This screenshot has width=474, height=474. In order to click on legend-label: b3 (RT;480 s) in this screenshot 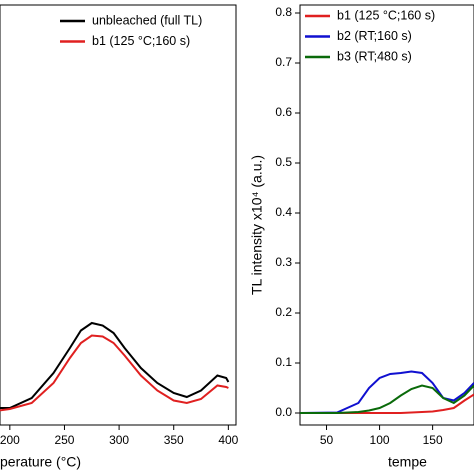, I will do `click(374, 56)`.